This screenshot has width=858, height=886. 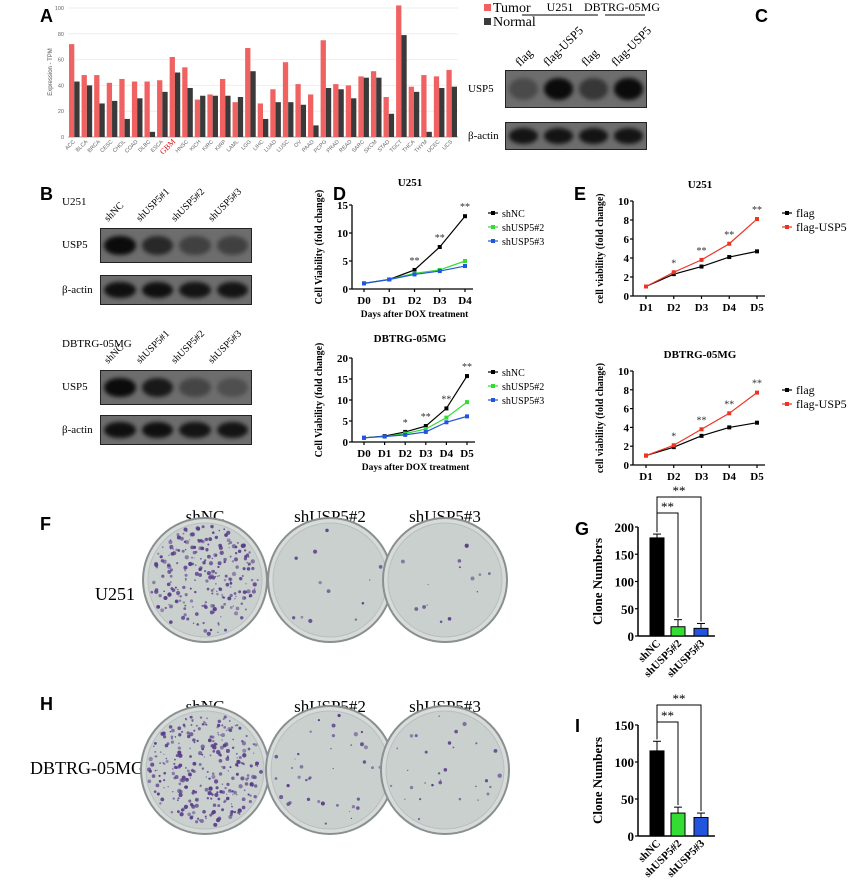 What do you see at coordinates (153, 205) in the screenshot?
I see `lane-label: shUSP5#1` at bounding box center [153, 205].